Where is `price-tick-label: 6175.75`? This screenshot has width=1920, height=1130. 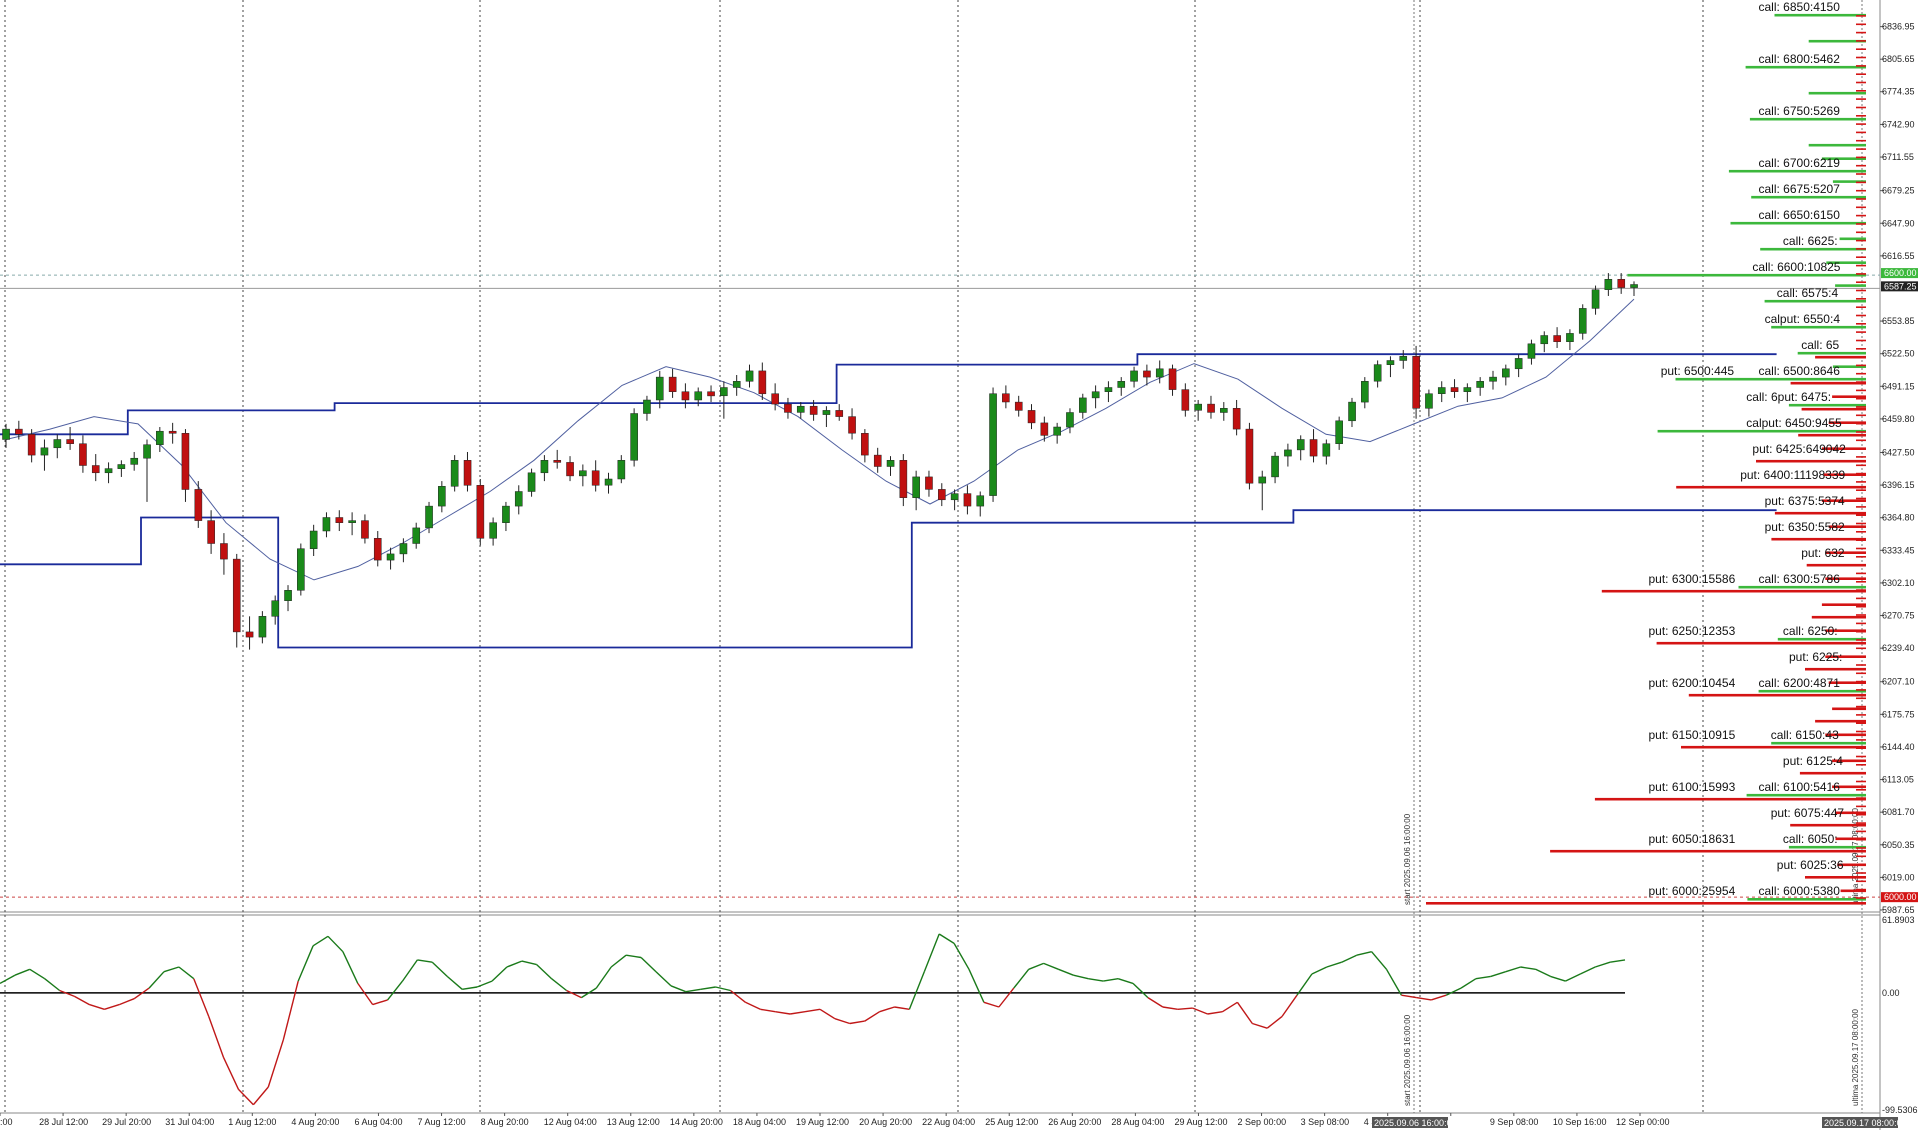
price-tick-label: 6175.75 is located at coordinates (1898, 714).